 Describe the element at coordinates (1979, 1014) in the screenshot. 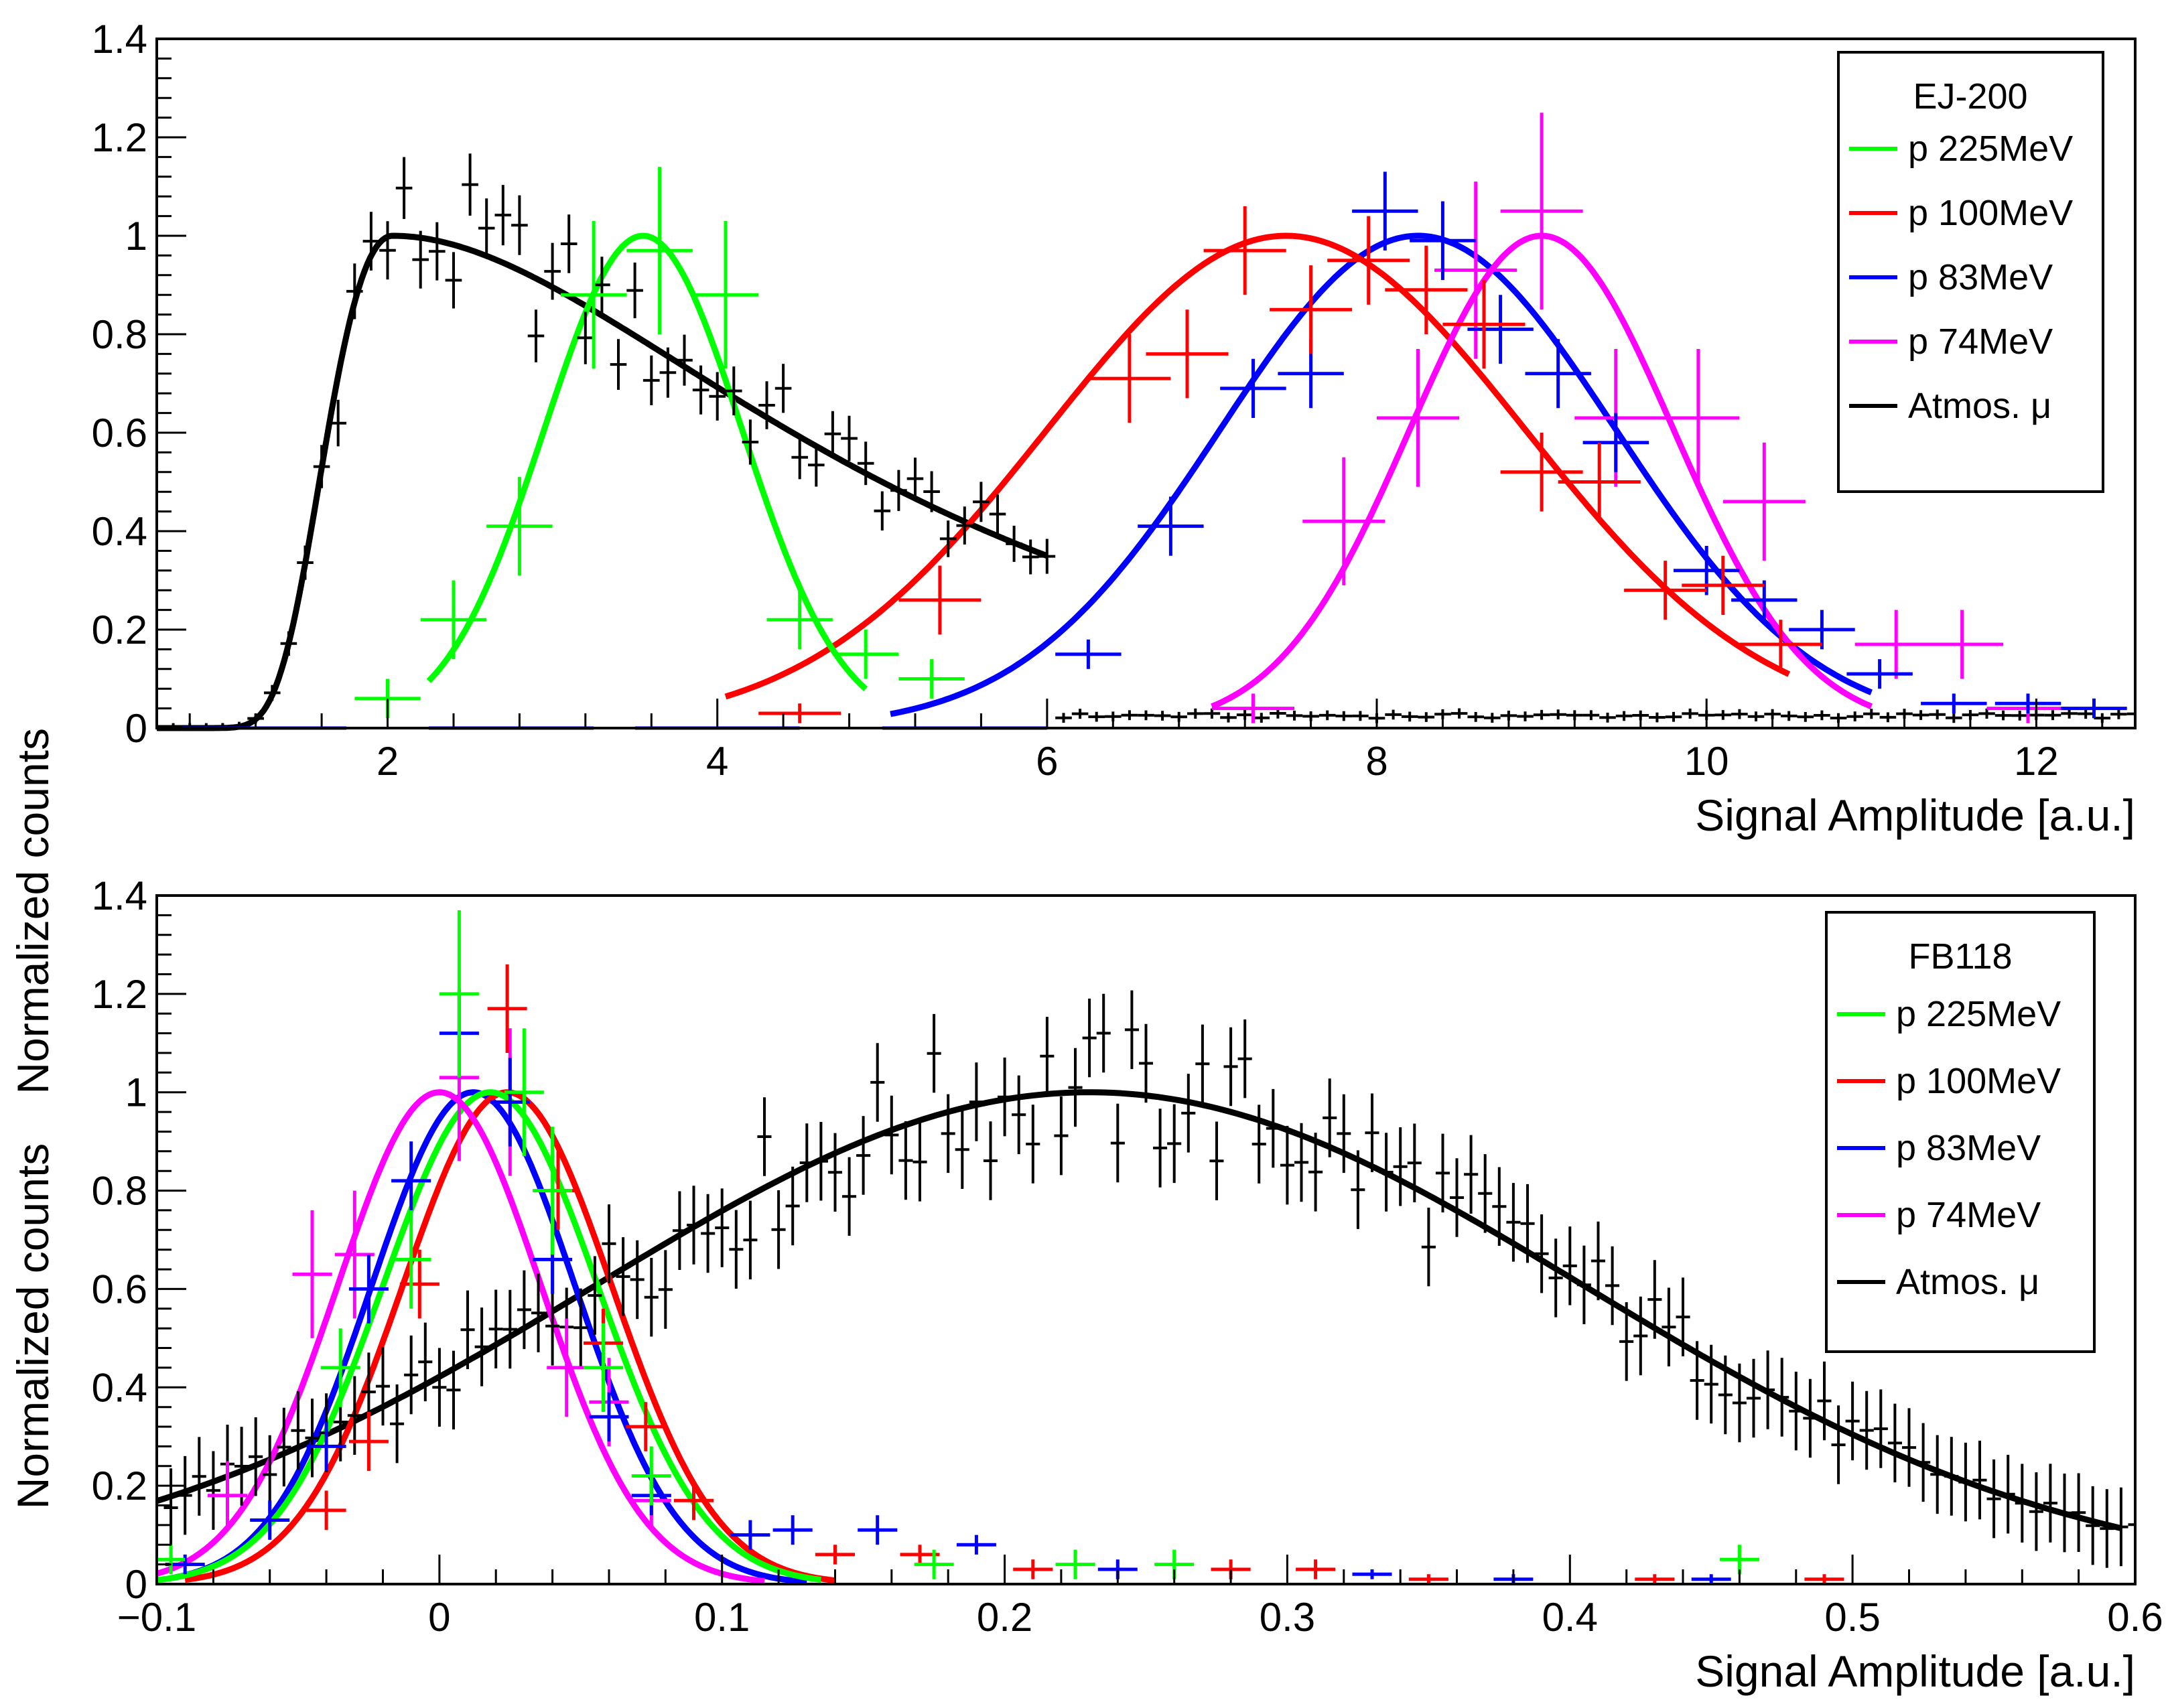

I see `legend-label: p 225MeV` at that location.